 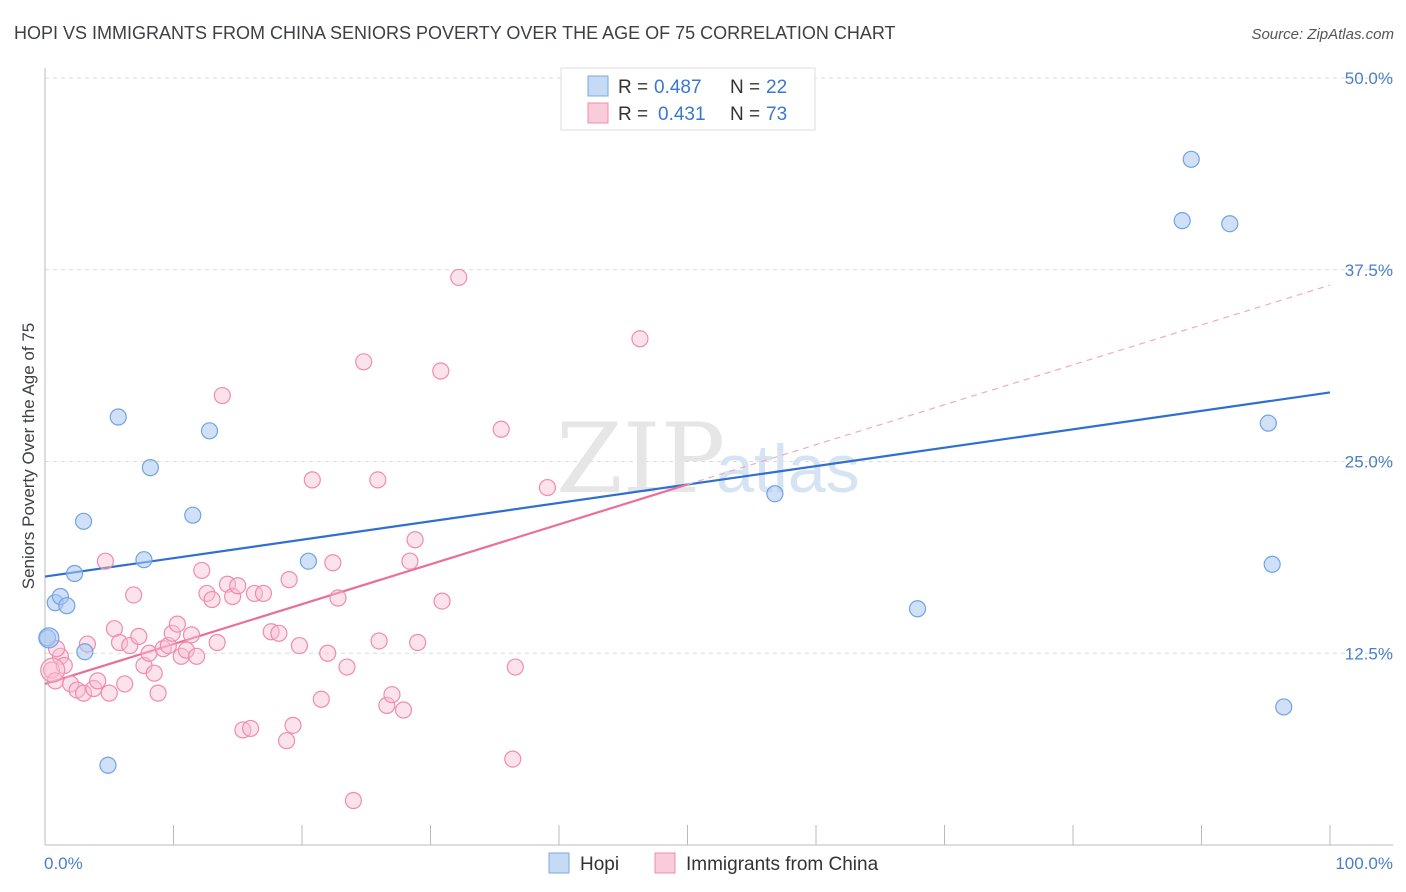 I want to click on china-point-large, so click(x=53, y=670).